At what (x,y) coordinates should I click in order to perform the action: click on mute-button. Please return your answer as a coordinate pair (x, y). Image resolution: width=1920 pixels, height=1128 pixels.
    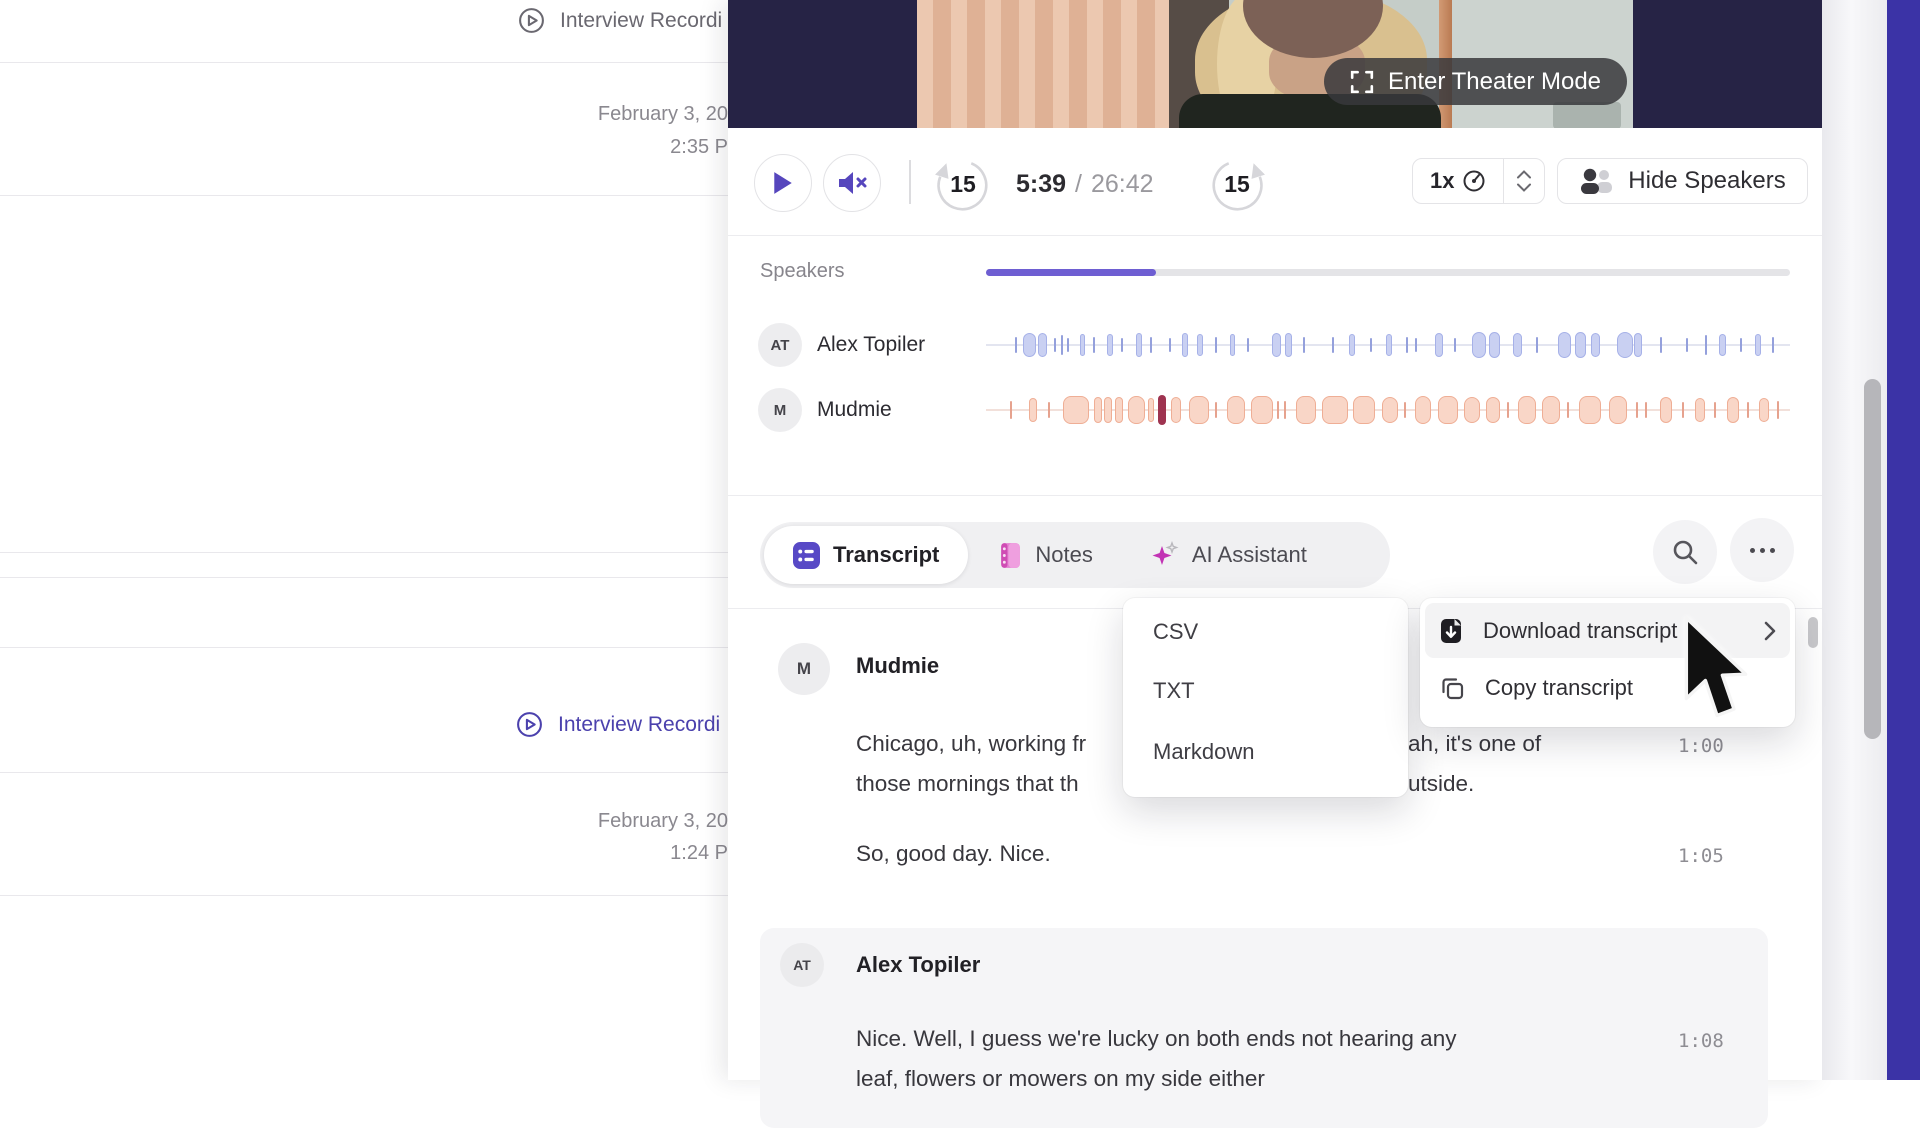
    Looking at the image, I should click on (852, 183).